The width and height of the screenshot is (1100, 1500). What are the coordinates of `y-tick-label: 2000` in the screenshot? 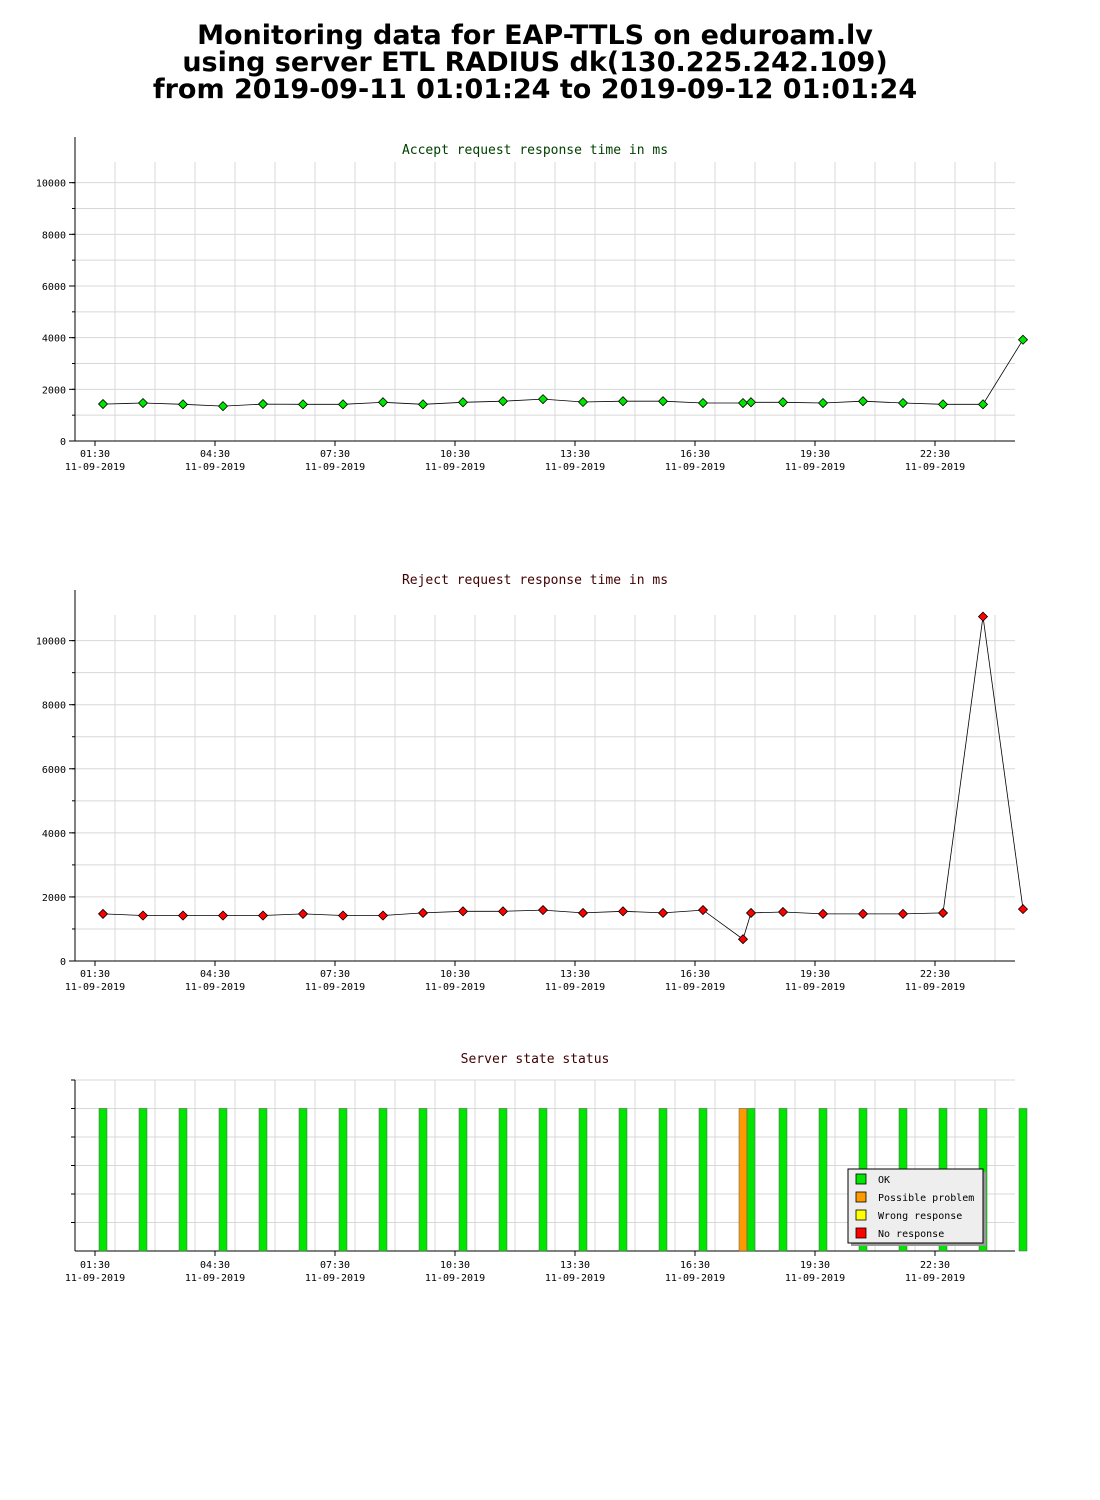 It's located at (54, 898).